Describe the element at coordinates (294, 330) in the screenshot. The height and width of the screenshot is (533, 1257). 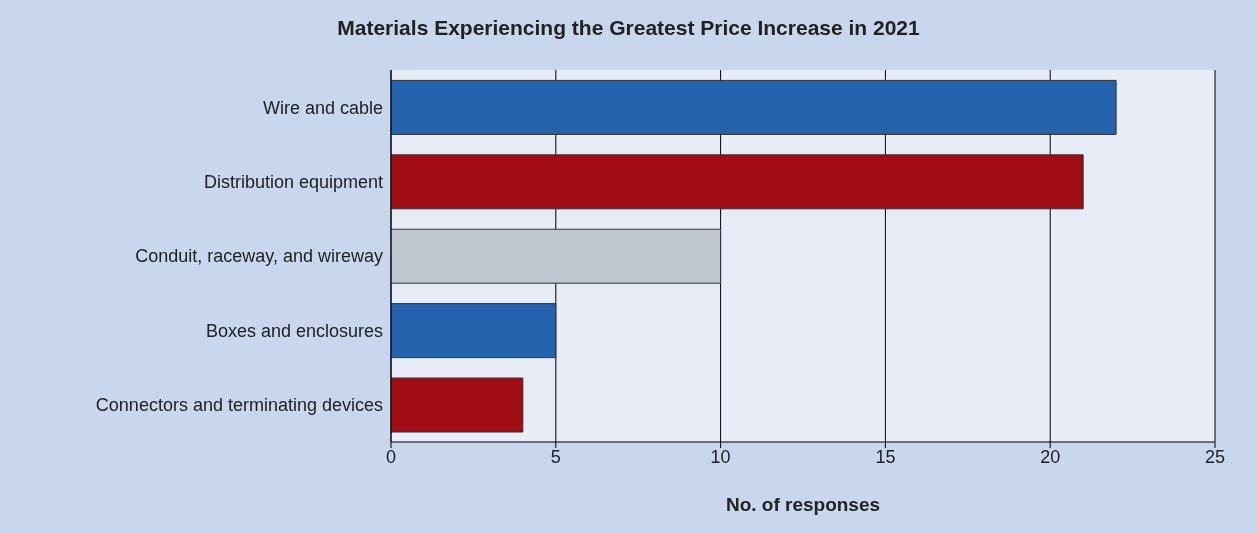
I see `y-tick-label: Boxes and enclosures` at that location.